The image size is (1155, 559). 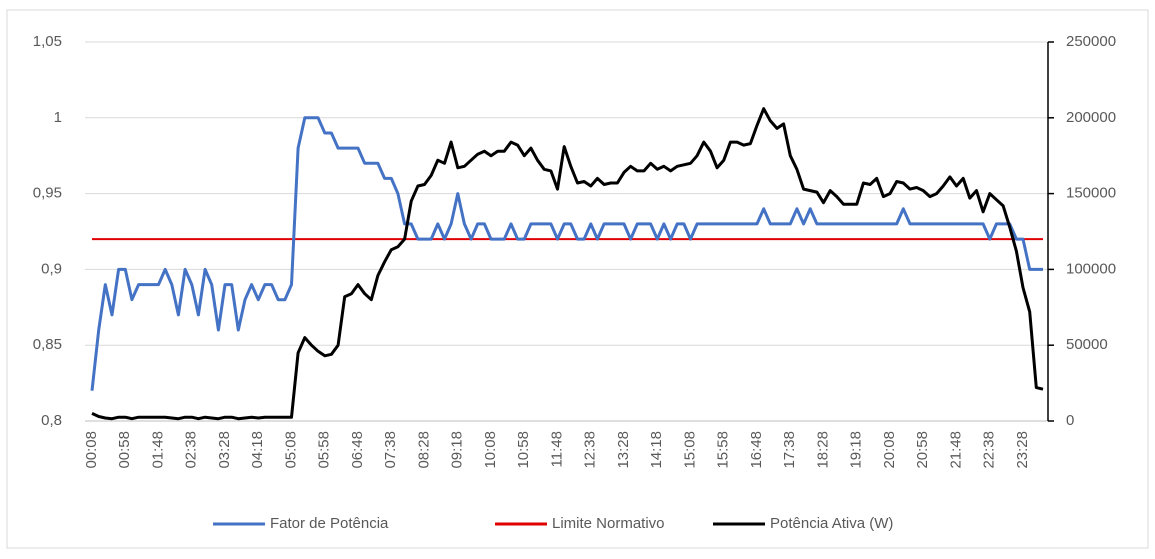 What do you see at coordinates (608, 523) in the screenshot?
I see `legend-label: Limite Normativo` at bounding box center [608, 523].